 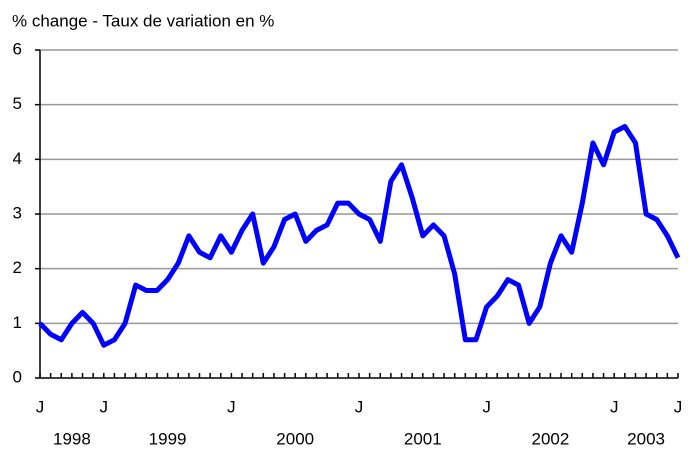 What do you see at coordinates (550, 438) in the screenshot?
I see `year-label: 2002` at bounding box center [550, 438].